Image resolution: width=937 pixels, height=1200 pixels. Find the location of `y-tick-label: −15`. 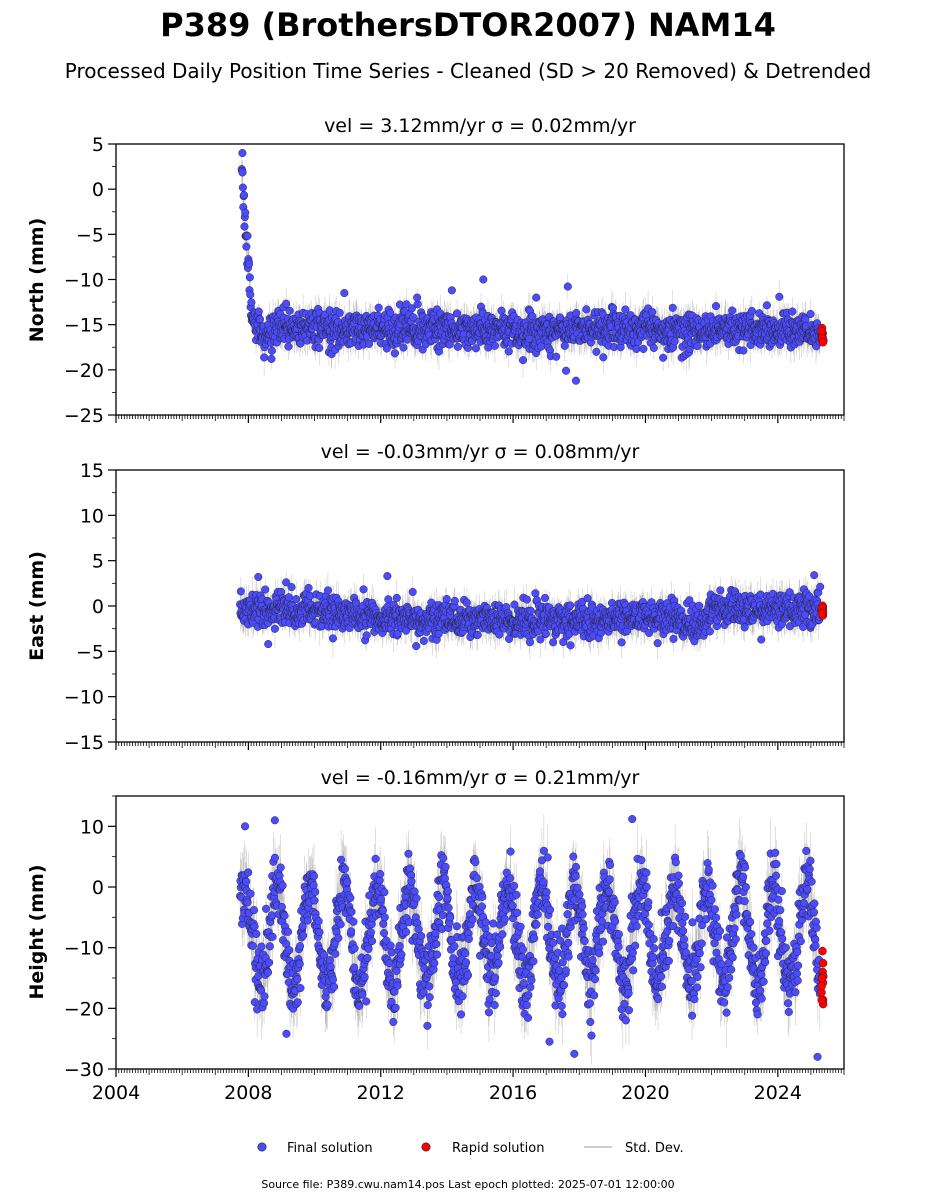

y-tick-label: −15 is located at coordinates (84, 326).